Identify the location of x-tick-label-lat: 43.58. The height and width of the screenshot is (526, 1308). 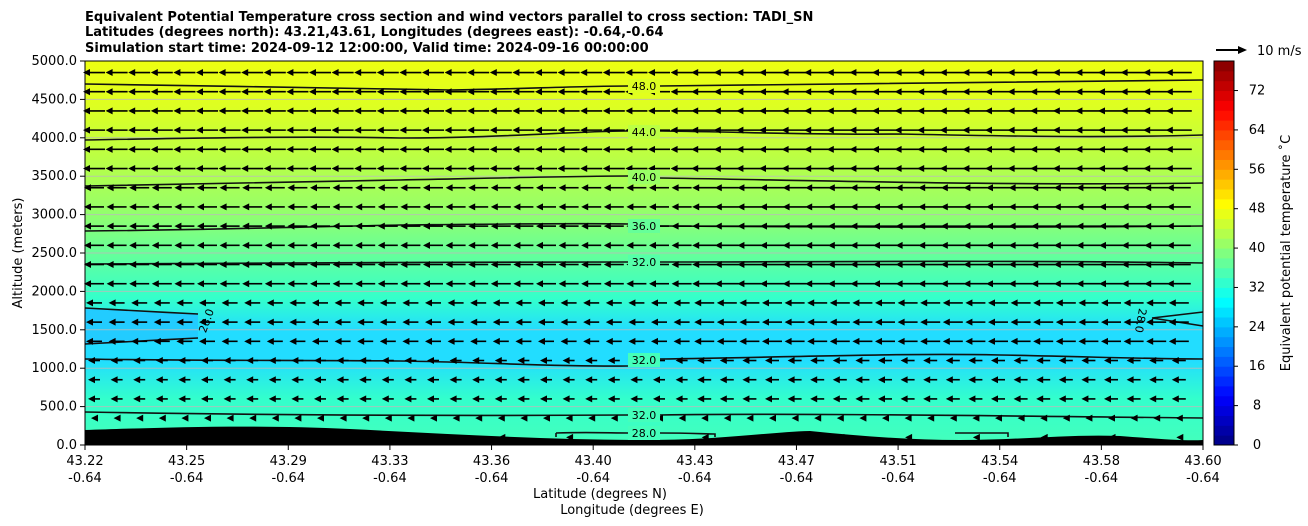
(1101, 461).